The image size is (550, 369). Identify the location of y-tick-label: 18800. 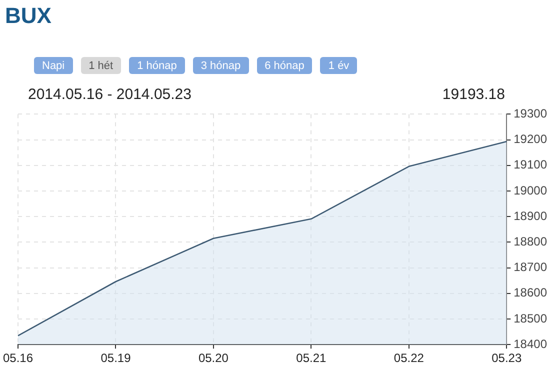
(531, 241).